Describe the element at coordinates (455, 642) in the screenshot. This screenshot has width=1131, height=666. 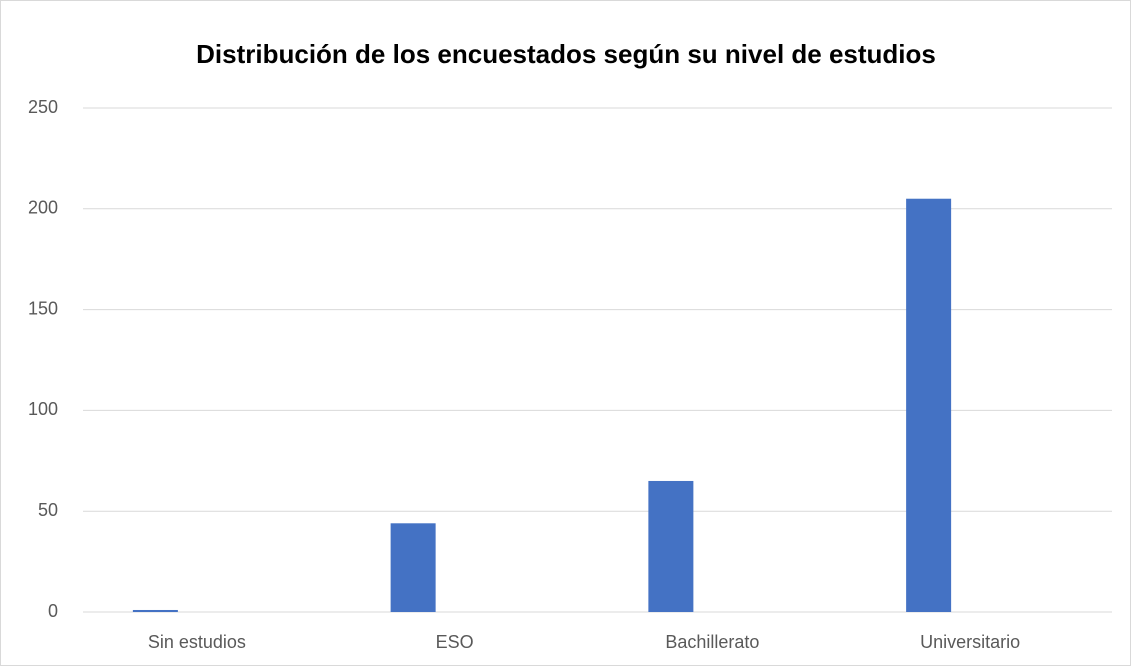
I see `x-tick-label: ESO` at that location.